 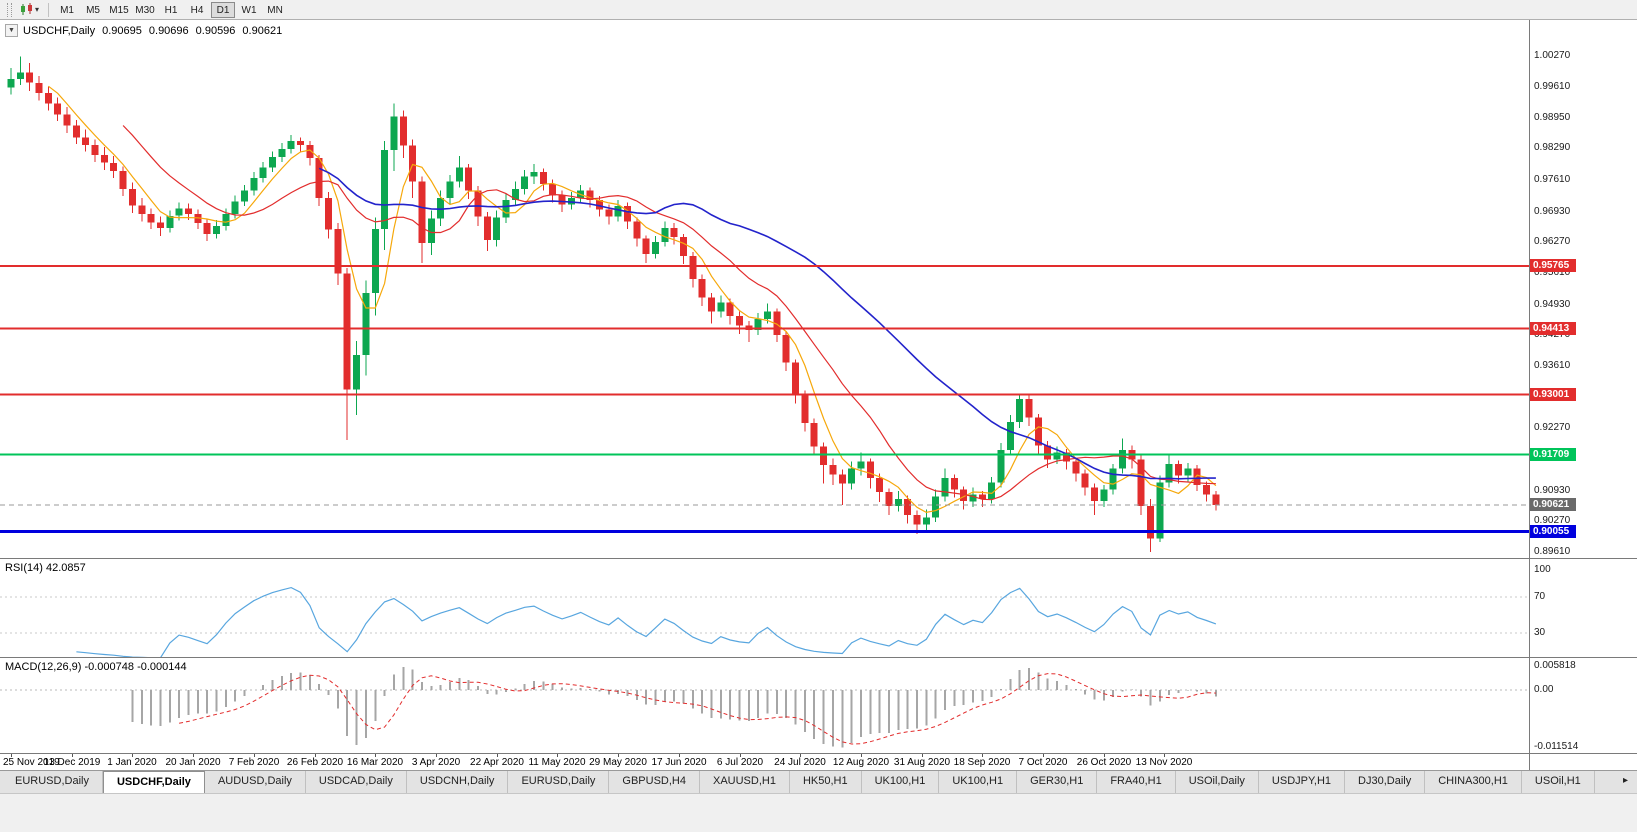 What do you see at coordinates (356, 782) in the screenshot?
I see `chart-tab-usdcad-daily: USDCAD,Daily` at bounding box center [356, 782].